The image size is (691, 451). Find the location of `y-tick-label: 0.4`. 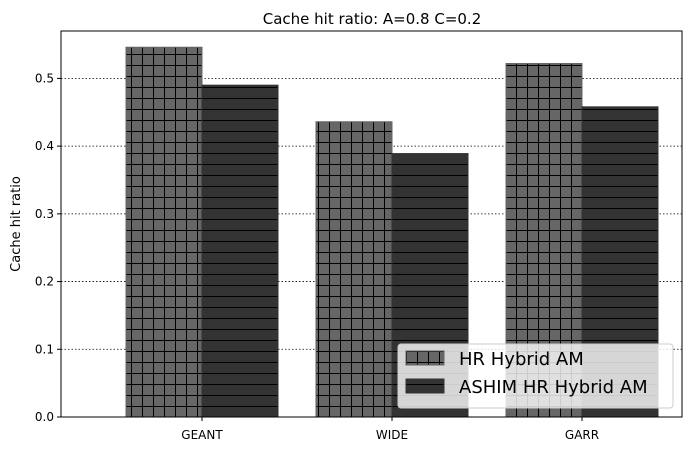

y-tick-label: 0.4 is located at coordinates (44, 146).